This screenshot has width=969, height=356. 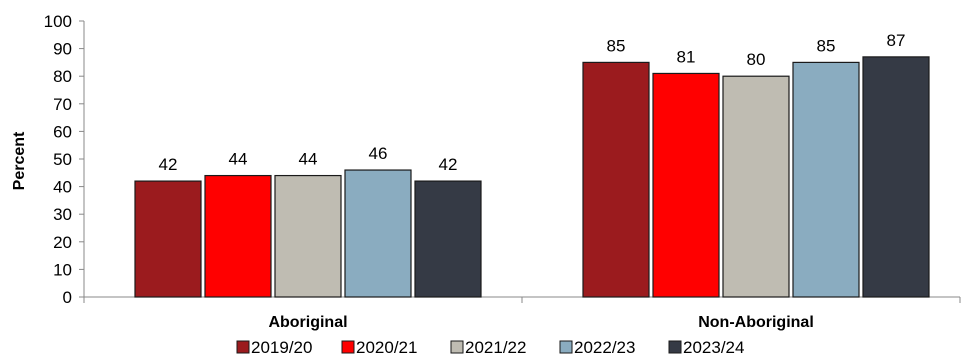 What do you see at coordinates (62, 76) in the screenshot?
I see `y-tick-label: 80` at bounding box center [62, 76].